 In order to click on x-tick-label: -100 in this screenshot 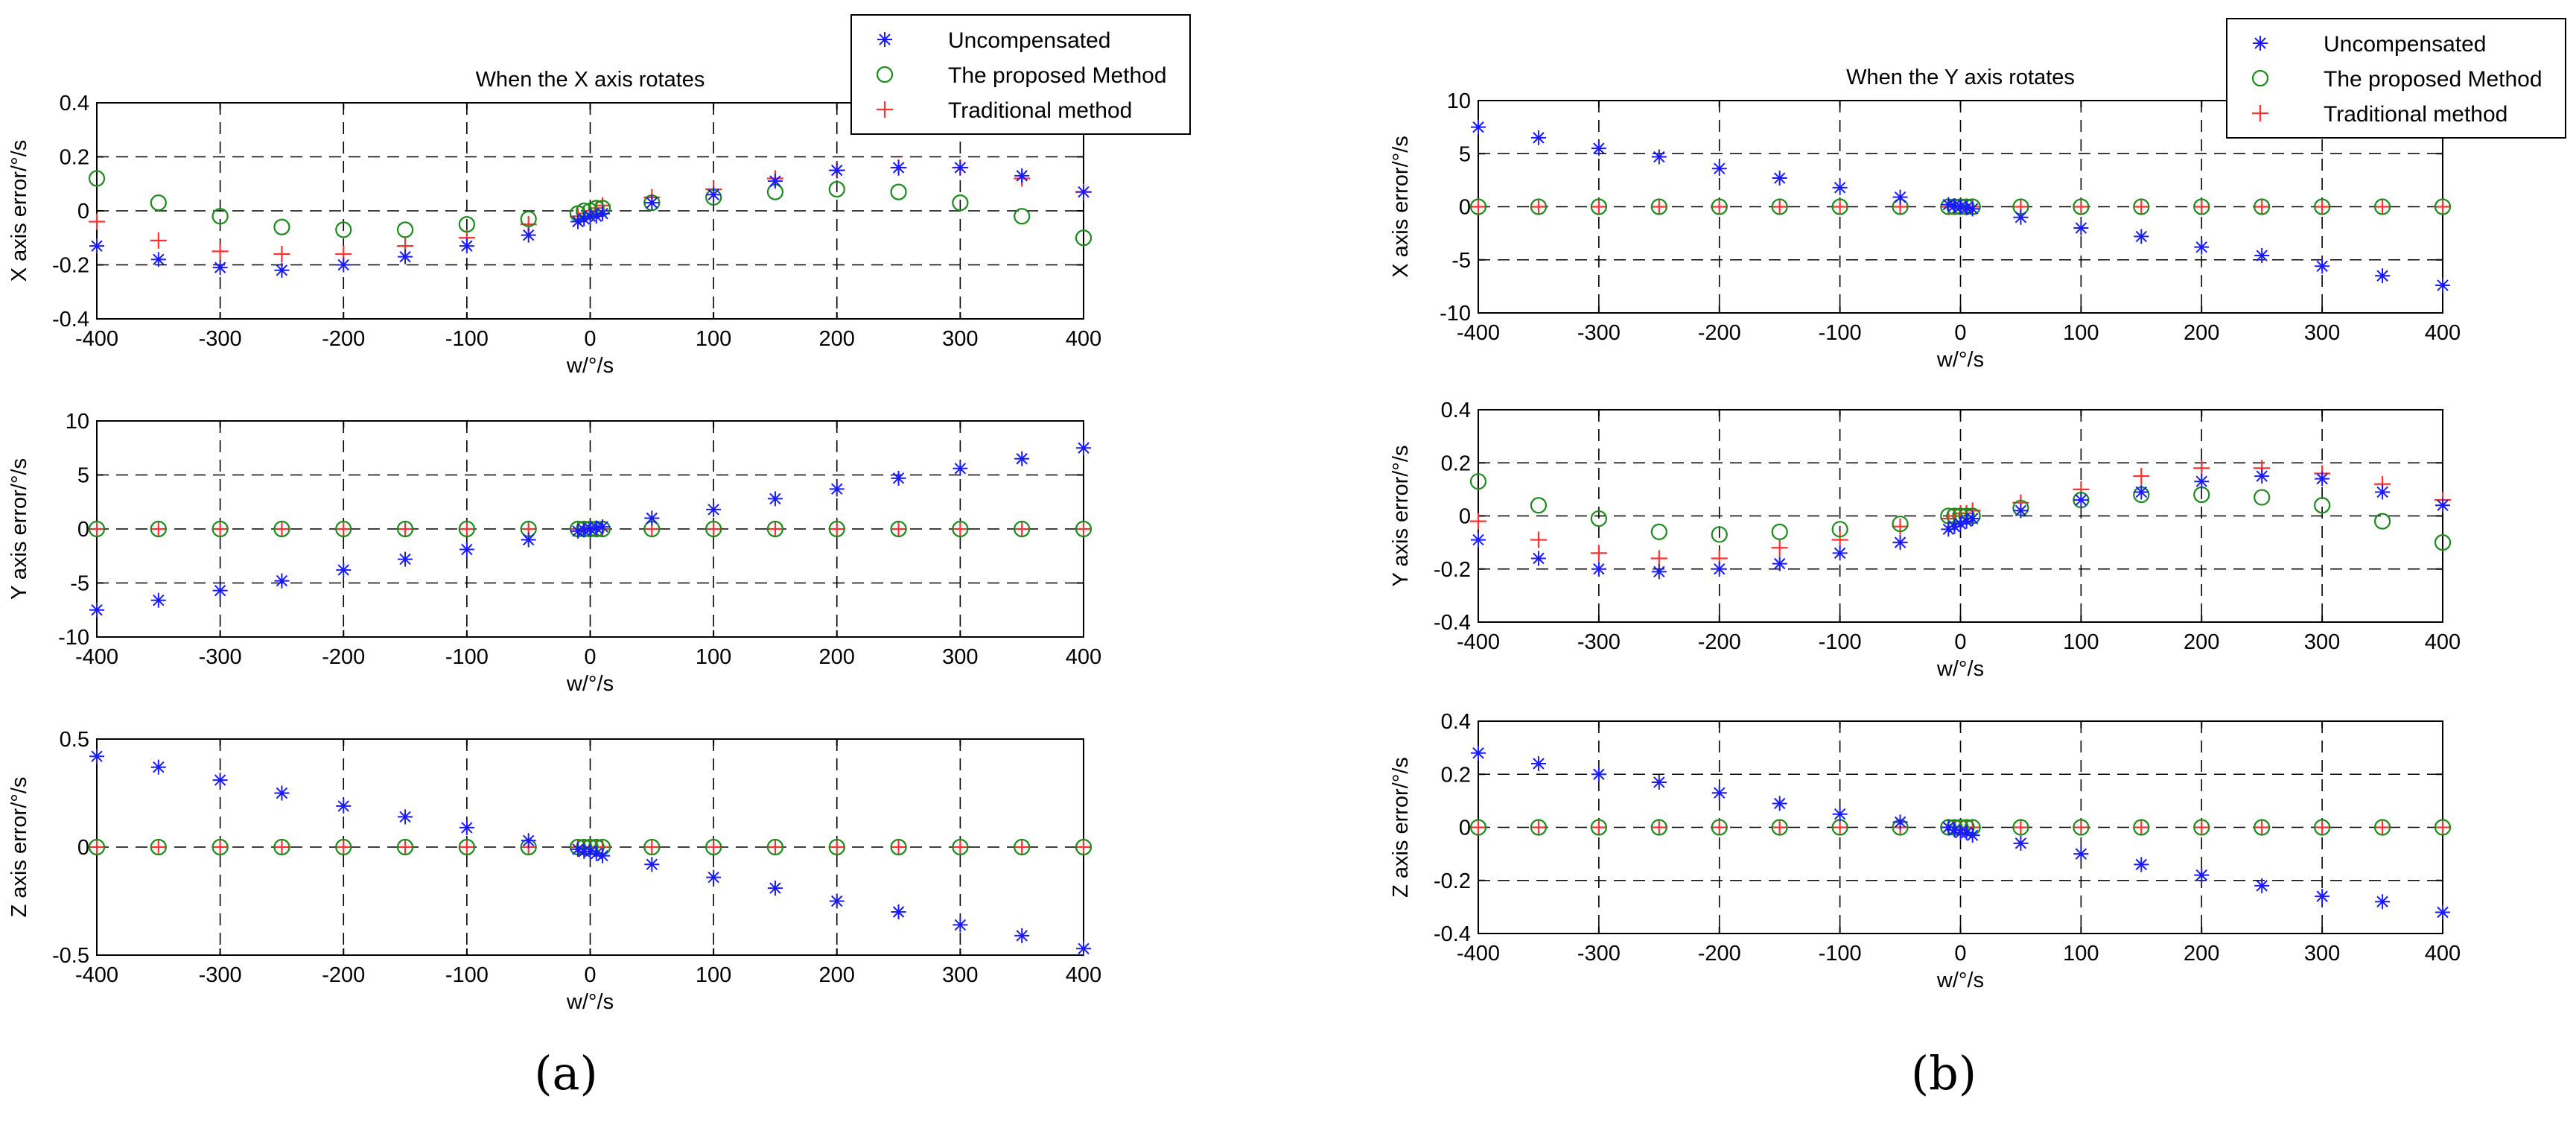, I will do `click(1840, 642)`.